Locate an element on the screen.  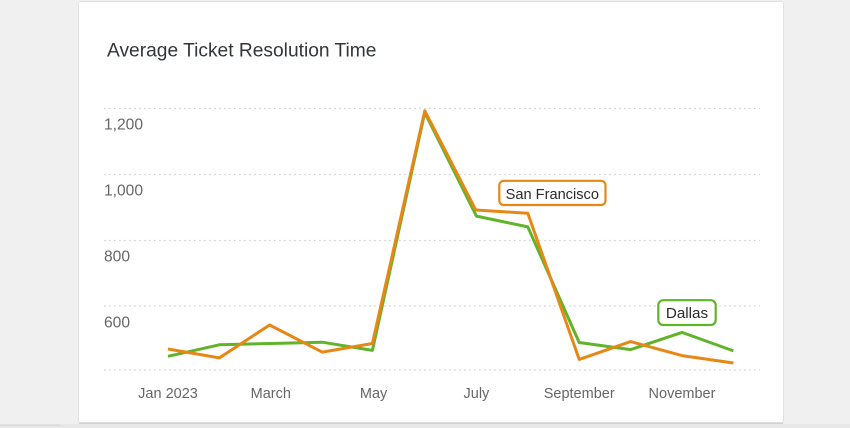
svg-text: March is located at coordinates (271, 394).